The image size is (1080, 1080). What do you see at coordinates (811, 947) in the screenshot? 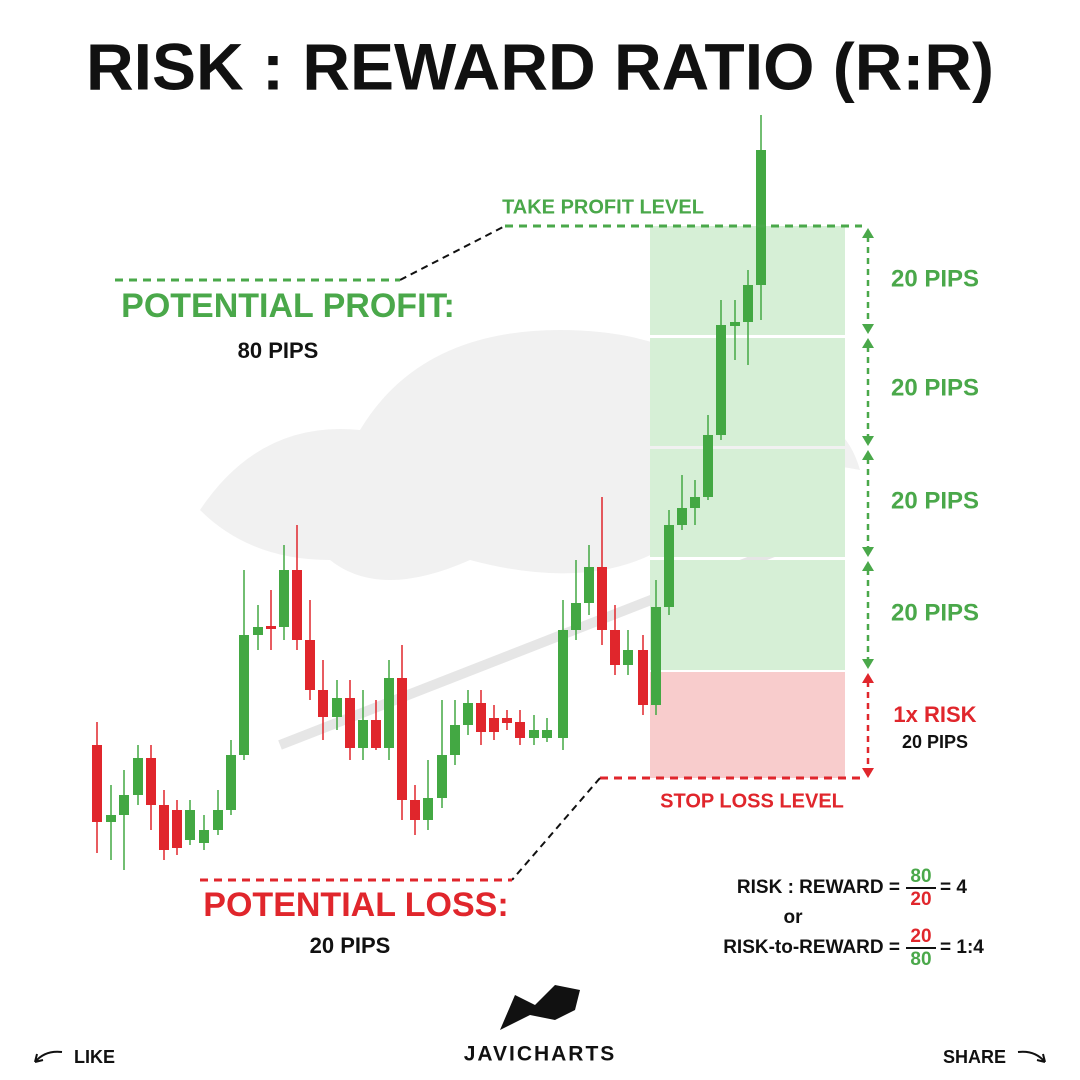
I see `formula-label: RISK-to-REWARD =` at bounding box center [811, 947].